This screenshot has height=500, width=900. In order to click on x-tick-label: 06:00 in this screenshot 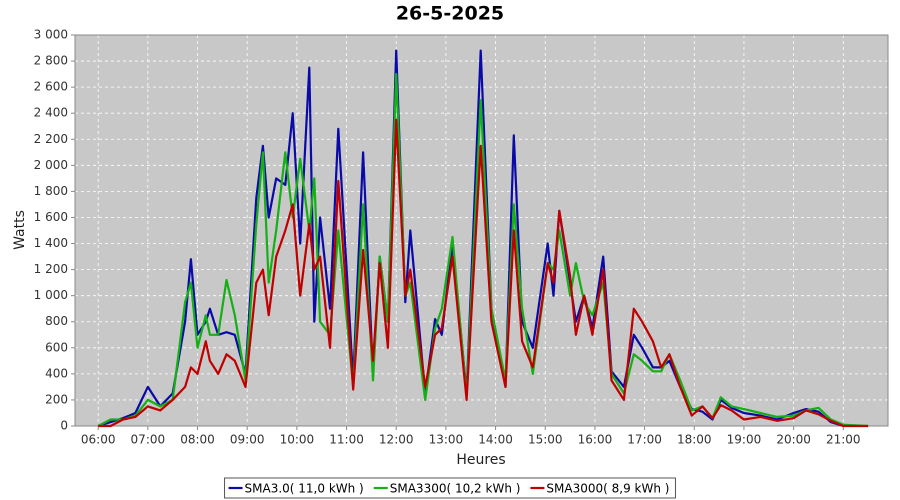, I will do `click(98, 440)`.